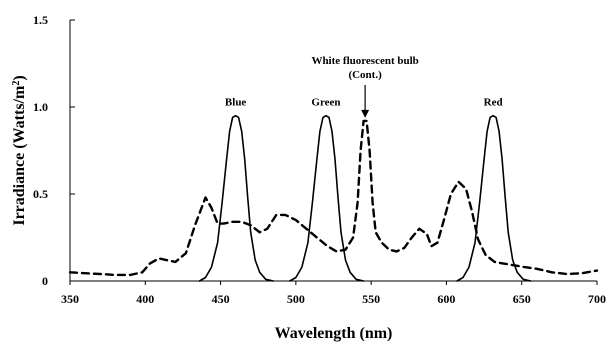  I want to click on white-bulb-arrow, so click(365, 101).